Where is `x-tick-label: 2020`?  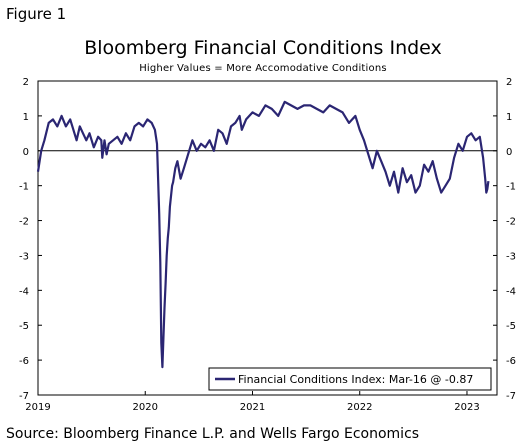
x-tick-label: 2020 is located at coordinates (145, 407).